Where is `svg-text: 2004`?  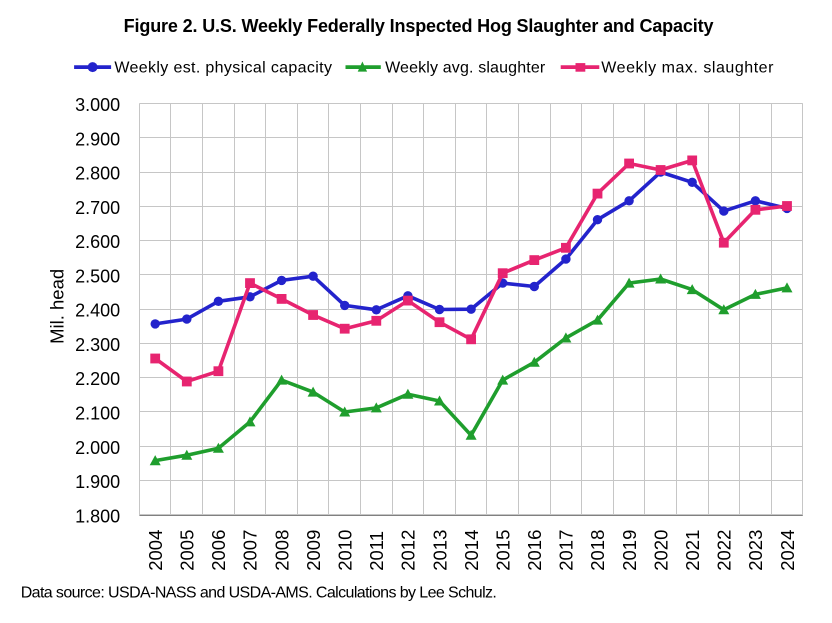 svg-text: 2004 is located at coordinates (155, 550).